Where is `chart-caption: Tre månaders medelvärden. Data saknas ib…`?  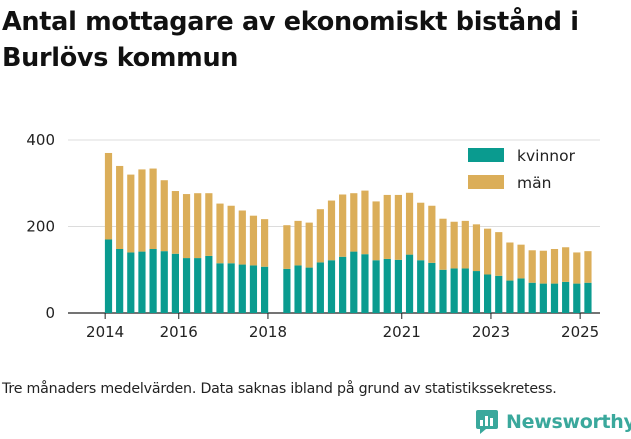
chart-caption: Tre månaders medelvärden. Data saknas ib… is located at coordinates (279, 389).